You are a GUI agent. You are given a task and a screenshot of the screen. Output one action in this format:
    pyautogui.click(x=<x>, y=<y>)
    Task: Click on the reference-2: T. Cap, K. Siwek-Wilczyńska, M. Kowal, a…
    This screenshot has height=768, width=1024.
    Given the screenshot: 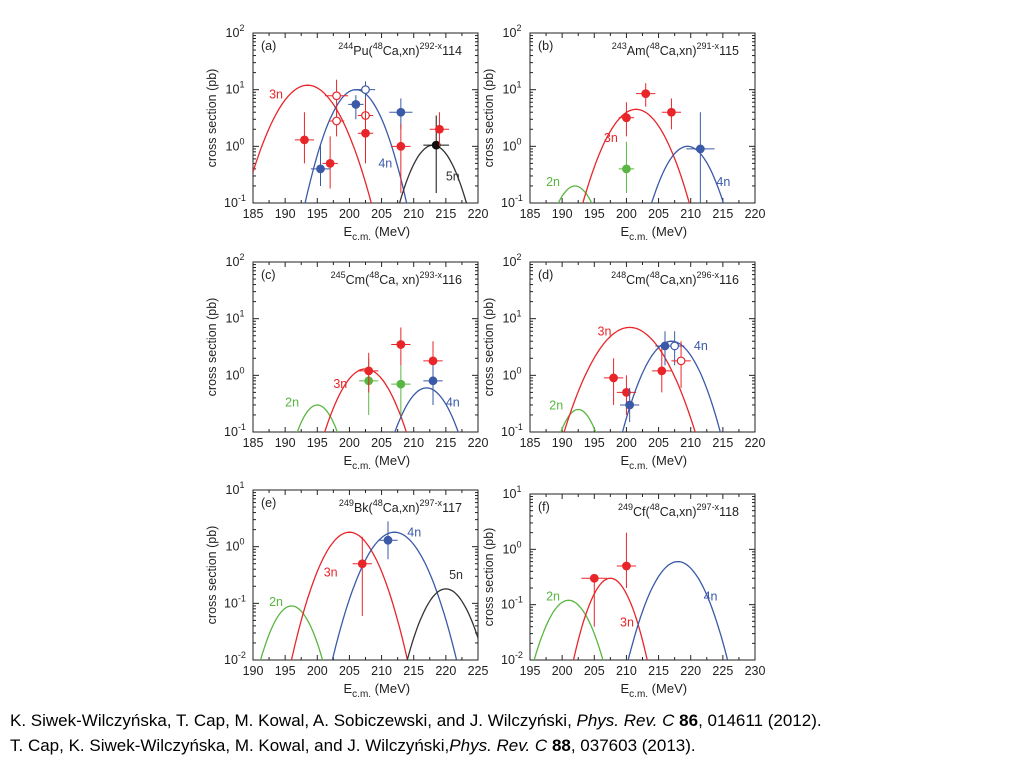 What is the action you would take?
    pyautogui.click(x=512, y=745)
    